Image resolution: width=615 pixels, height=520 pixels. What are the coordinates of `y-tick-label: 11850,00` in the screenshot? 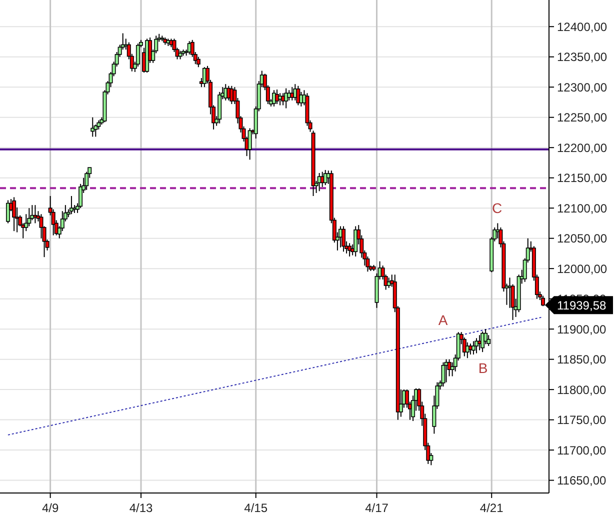 It's located at (581, 359).